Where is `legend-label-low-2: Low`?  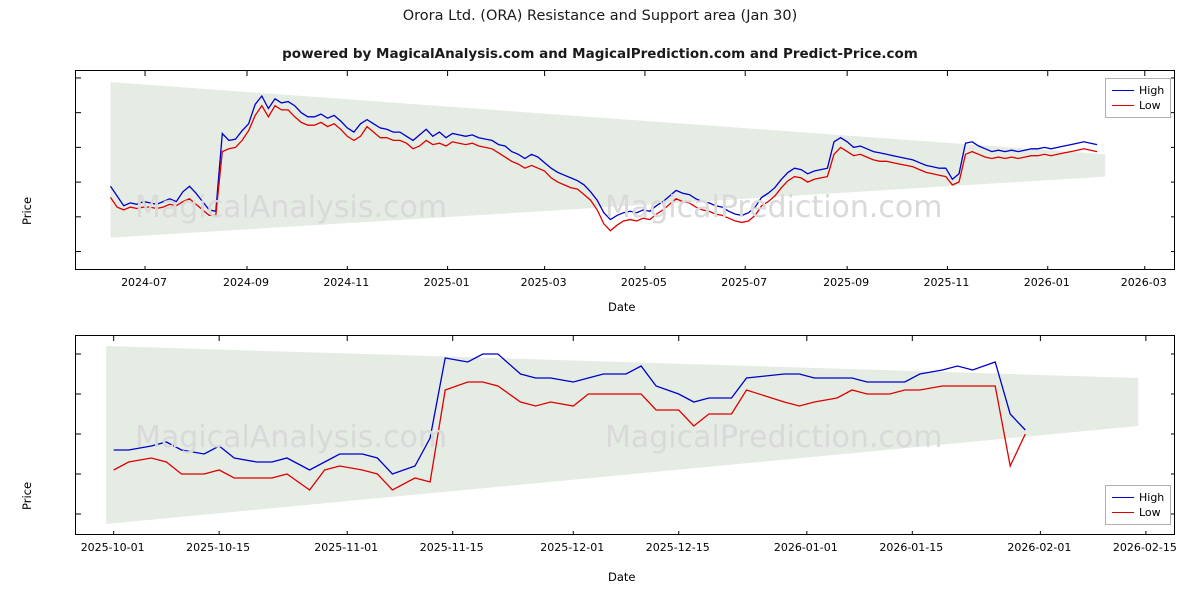
legend-label-low-2: Low is located at coordinates (1150, 512).